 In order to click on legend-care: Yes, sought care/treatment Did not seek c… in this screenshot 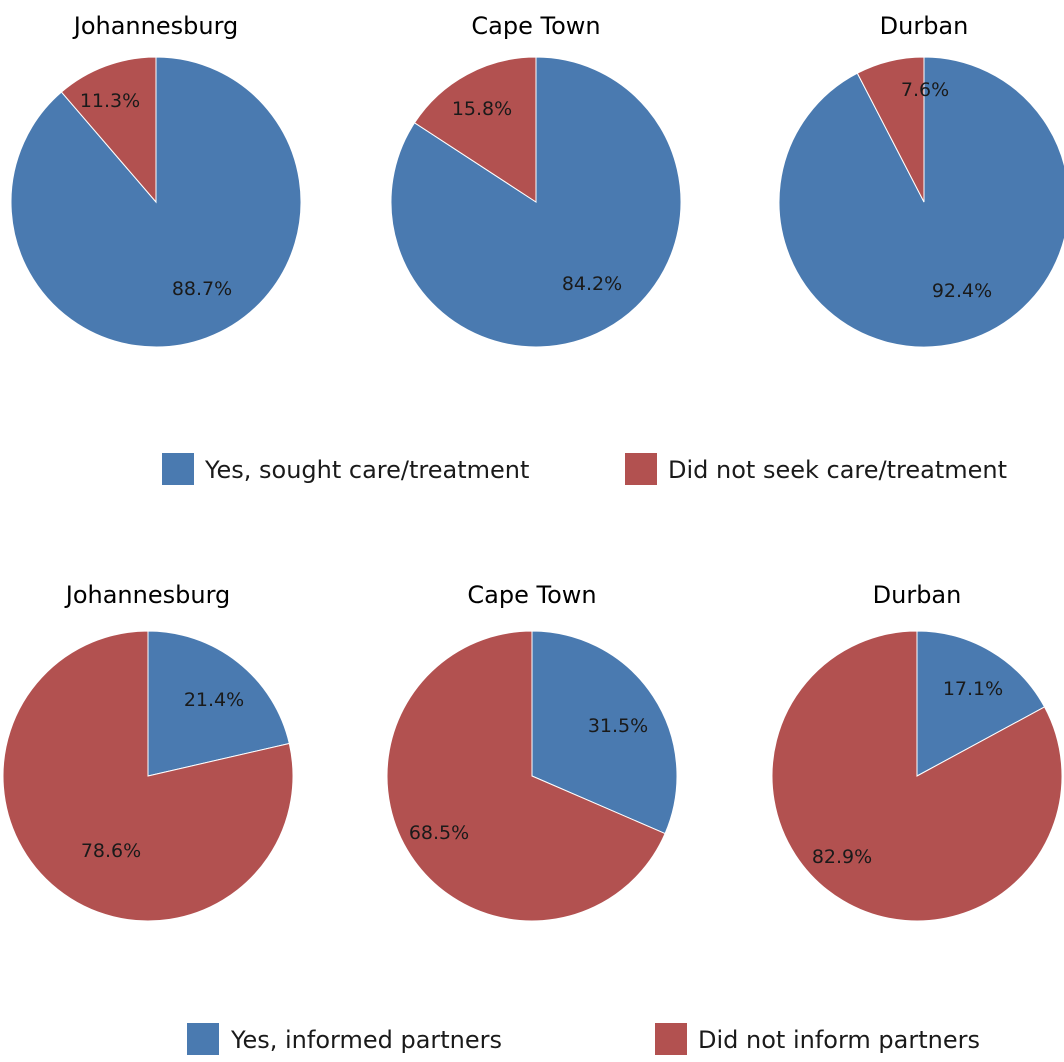, I will do `click(584, 469)`.